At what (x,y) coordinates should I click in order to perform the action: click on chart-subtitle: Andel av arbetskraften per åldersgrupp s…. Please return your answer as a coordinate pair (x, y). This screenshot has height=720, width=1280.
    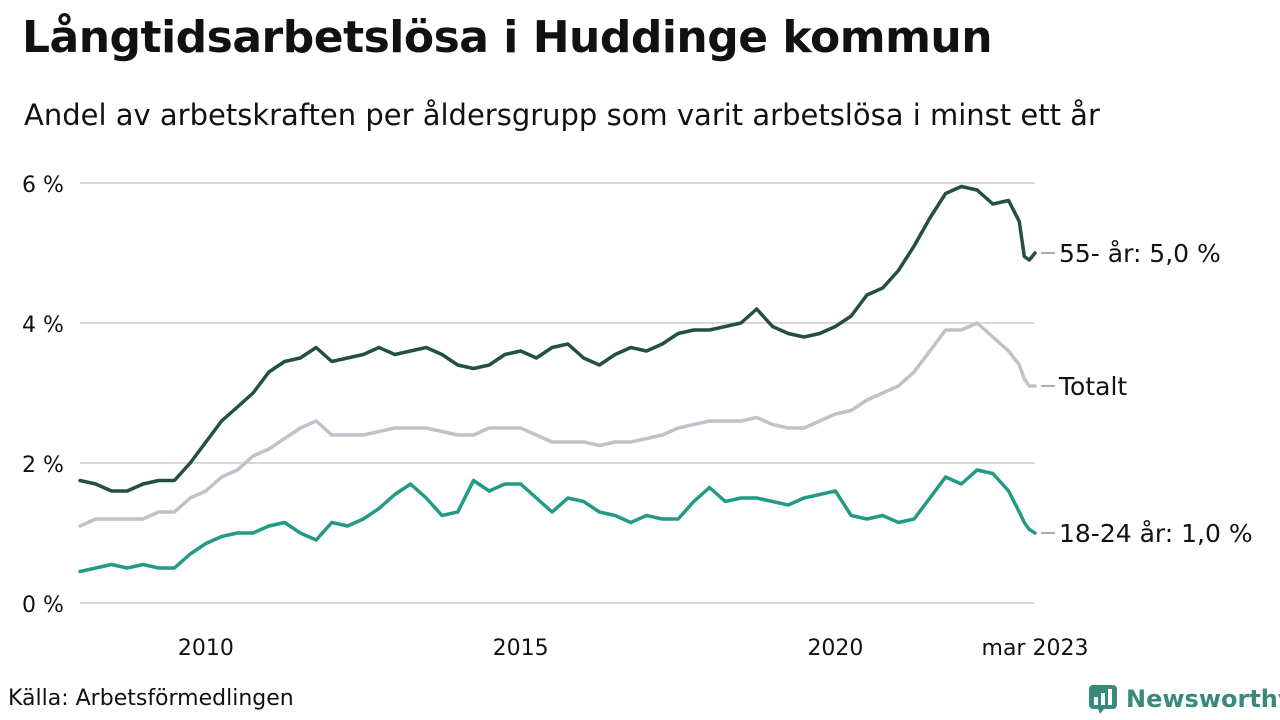
    Looking at the image, I should click on (562, 115).